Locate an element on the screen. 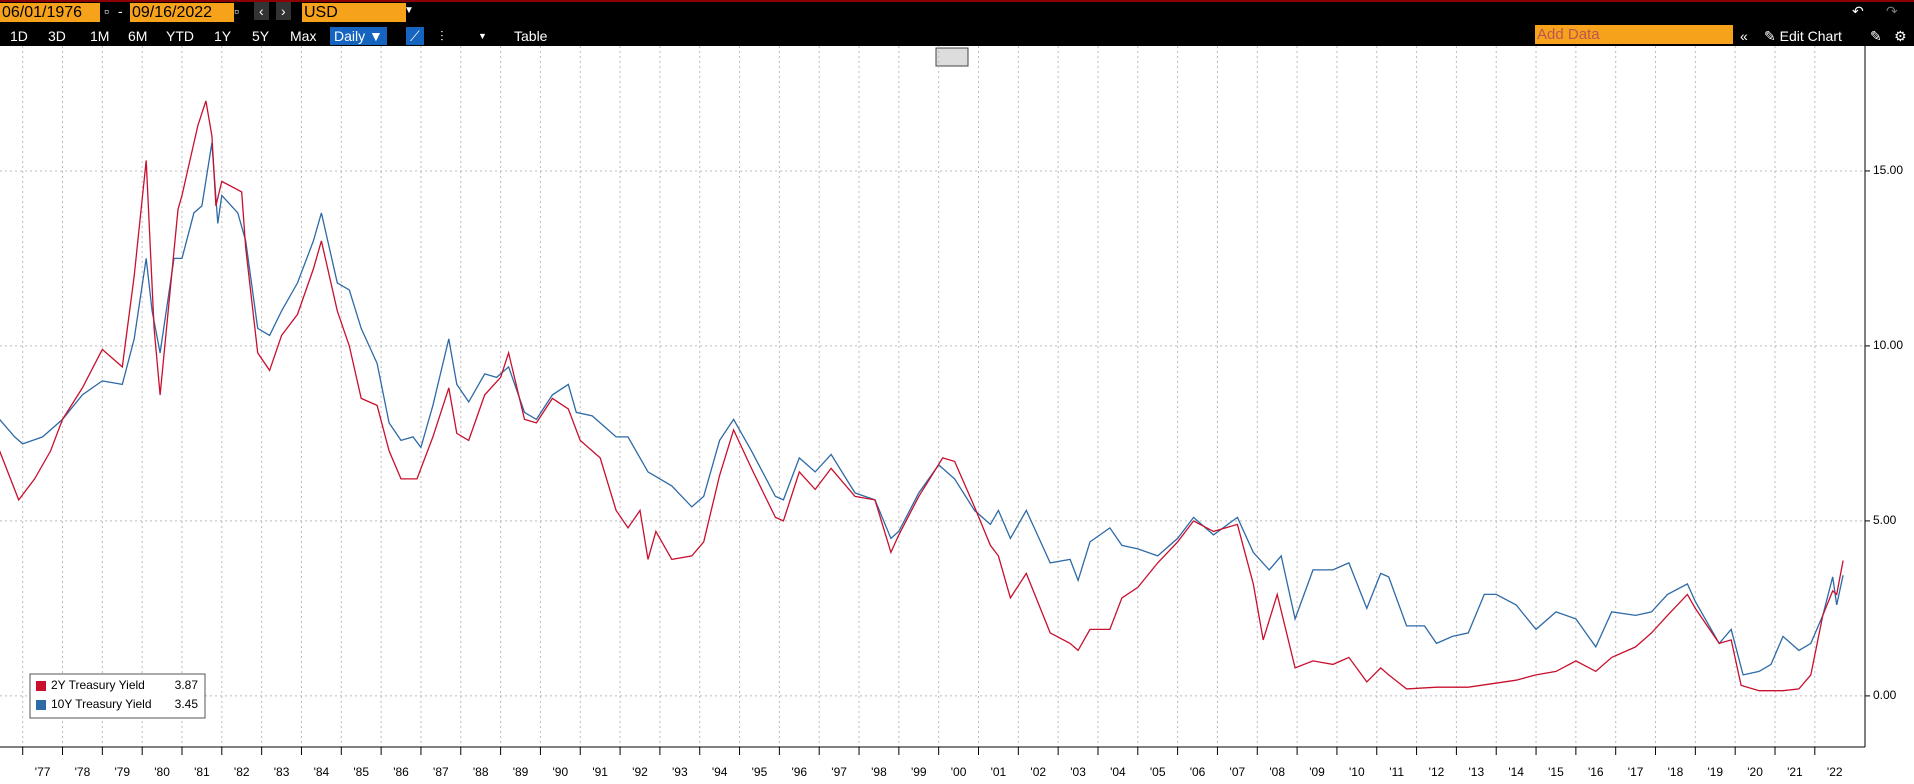 The height and width of the screenshot is (784, 1914). x-tick-label: '05 is located at coordinates (1158, 772).